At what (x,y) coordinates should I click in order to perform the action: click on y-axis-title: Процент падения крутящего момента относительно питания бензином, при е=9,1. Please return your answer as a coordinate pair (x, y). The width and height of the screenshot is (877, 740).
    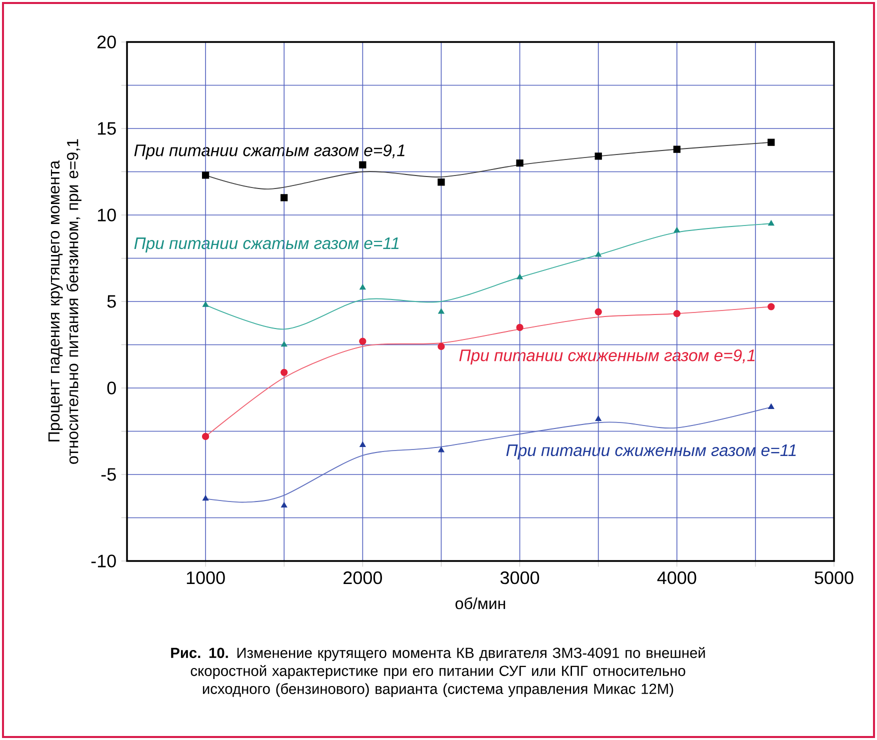
    Looking at the image, I should click on (65, 301).